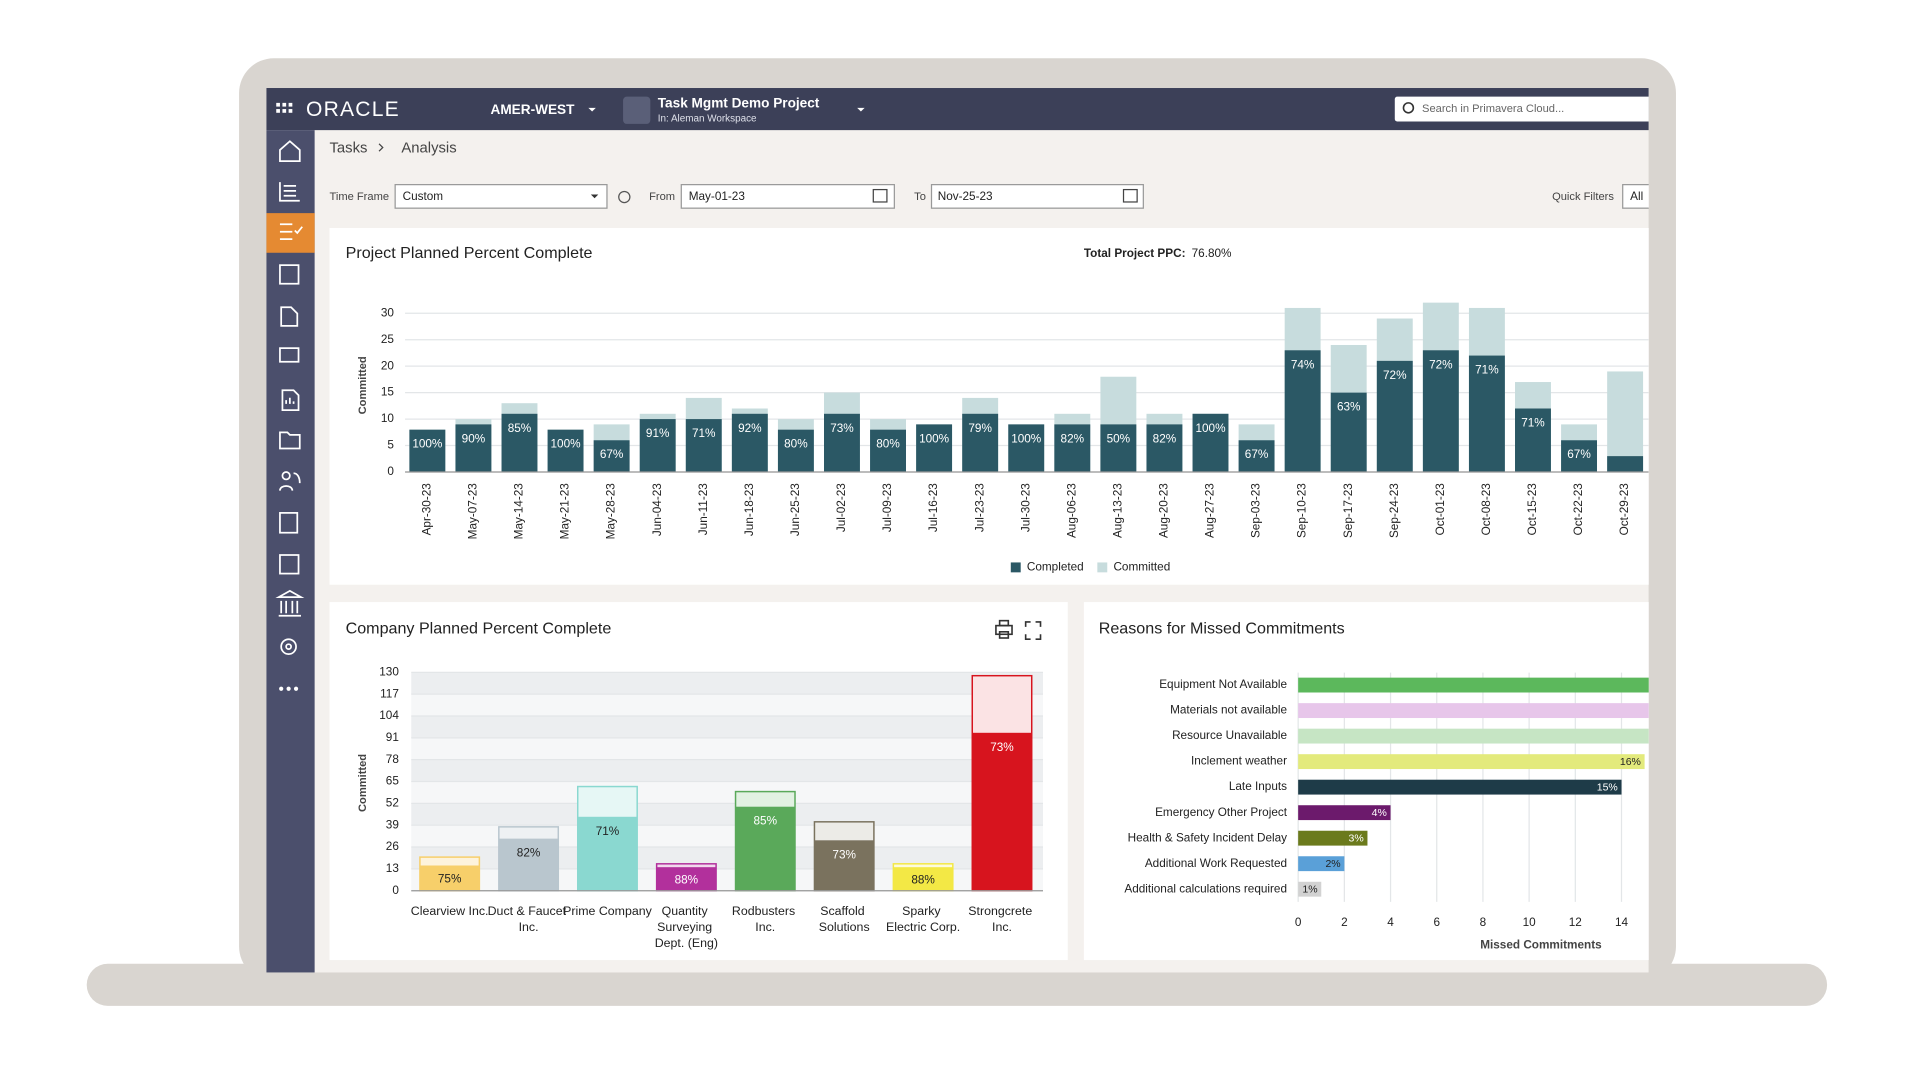 This screenshot has width=1920, height=1084. What do you see at coordinates (501, 196) in the screenshot?
I see `time-frame-select` at bounding box center [501, 196].